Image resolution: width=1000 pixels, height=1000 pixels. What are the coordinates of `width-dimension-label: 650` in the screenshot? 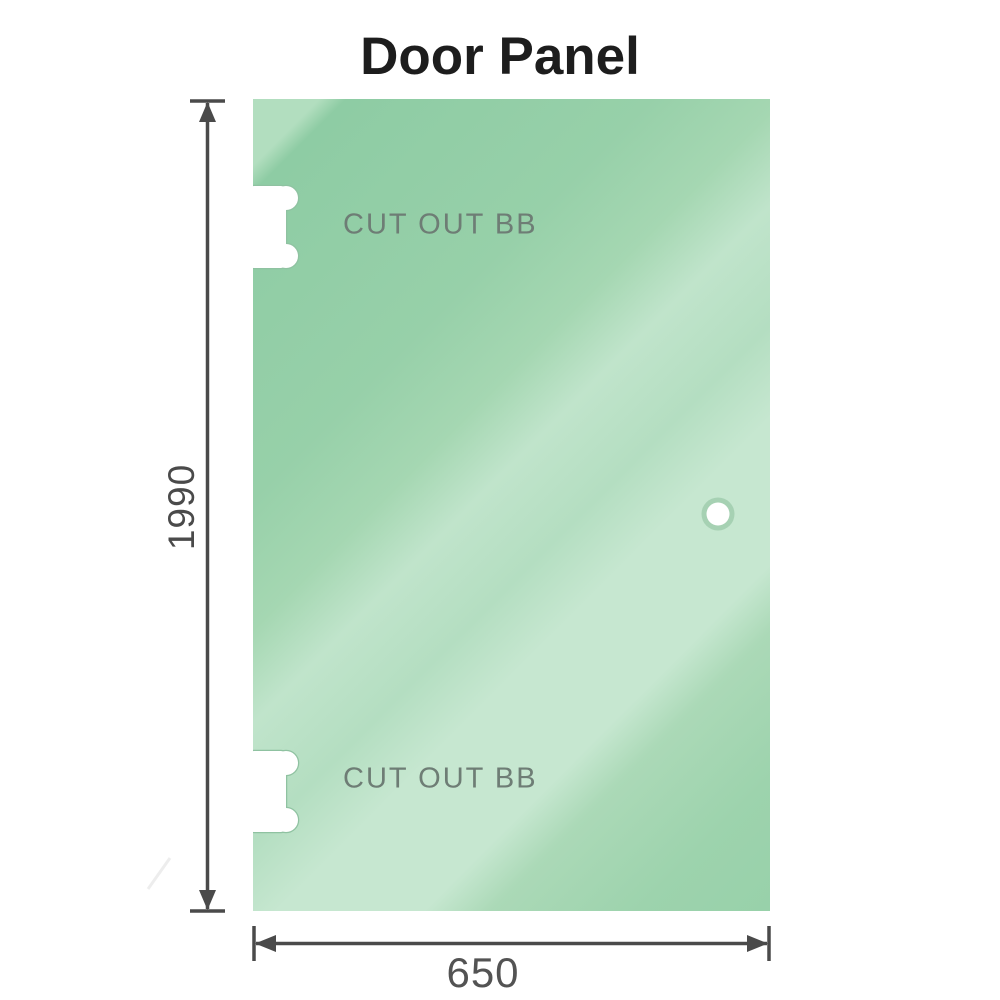 It's located at (483, 972).